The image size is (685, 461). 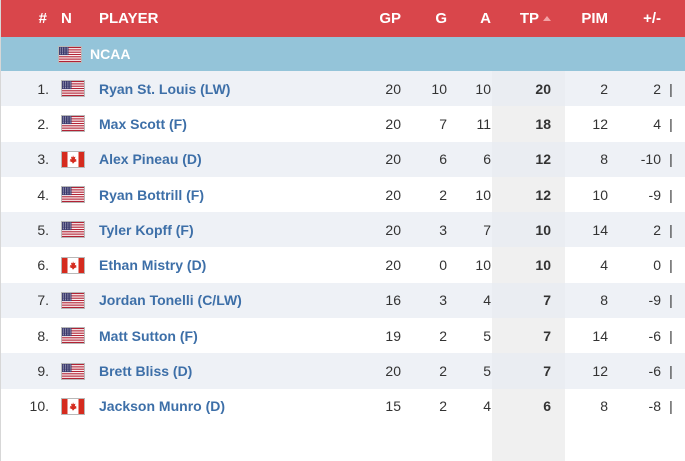 What do you see at coordinates (485, 18) in the screenshot?
I see `header-a: A` at bounding box center [485, 18].